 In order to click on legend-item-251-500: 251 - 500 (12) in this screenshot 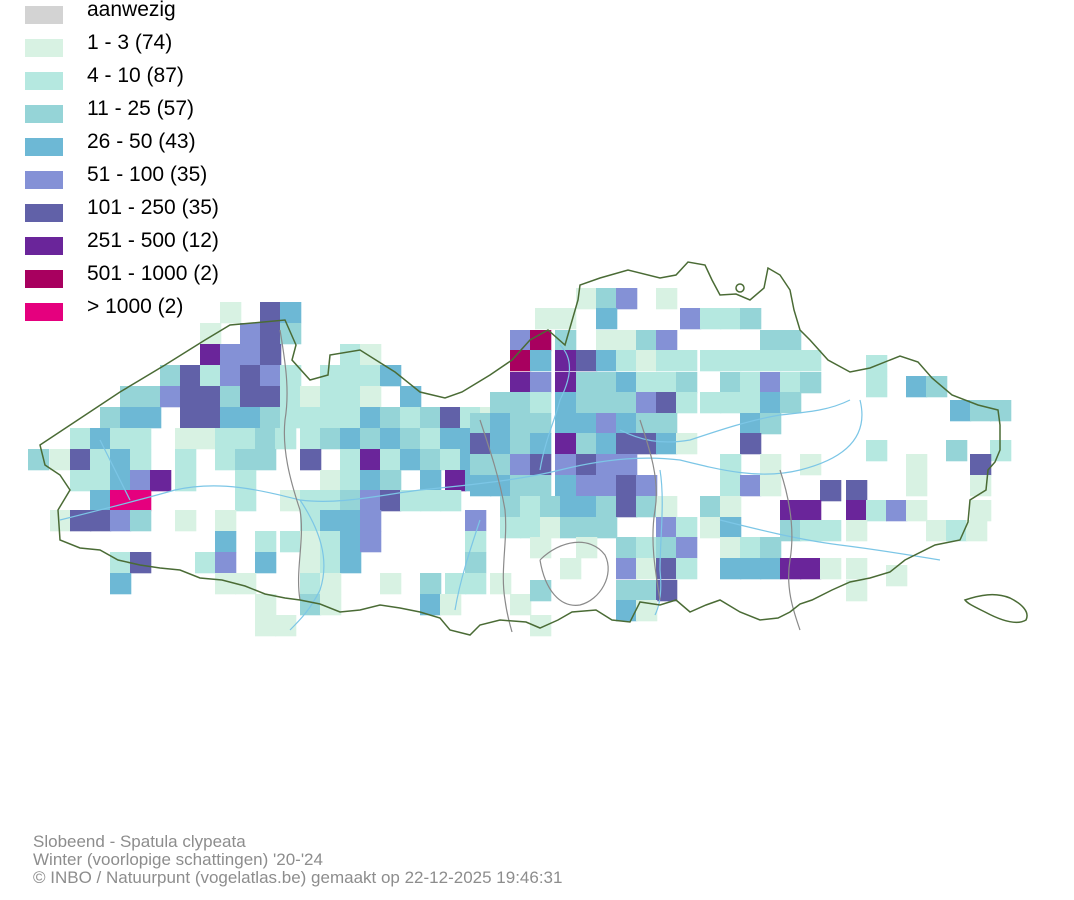, I will do `click(175, 246)`.